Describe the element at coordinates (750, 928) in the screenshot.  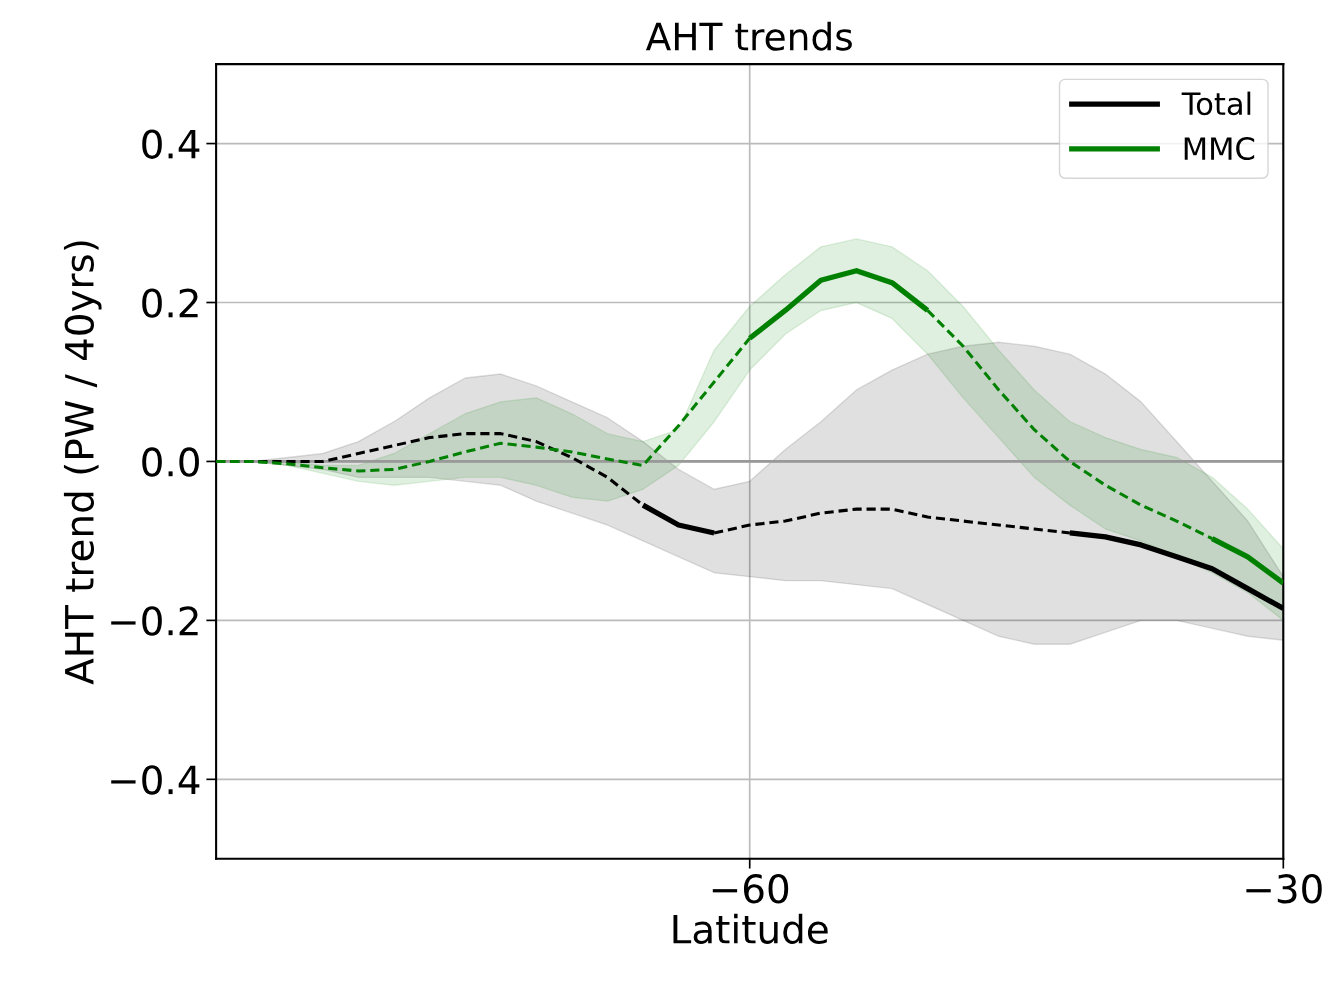
I see `x-axis-title: Latitude` at that location.